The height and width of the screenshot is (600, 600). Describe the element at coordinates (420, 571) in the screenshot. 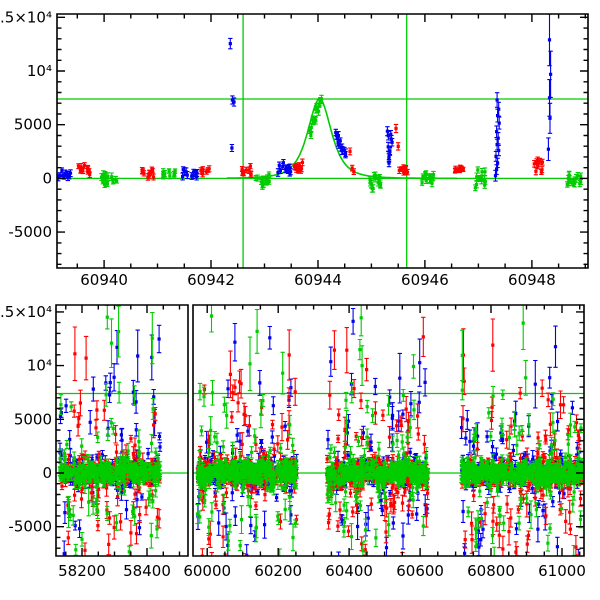

I see `x-tick-label: 60600` at that location.